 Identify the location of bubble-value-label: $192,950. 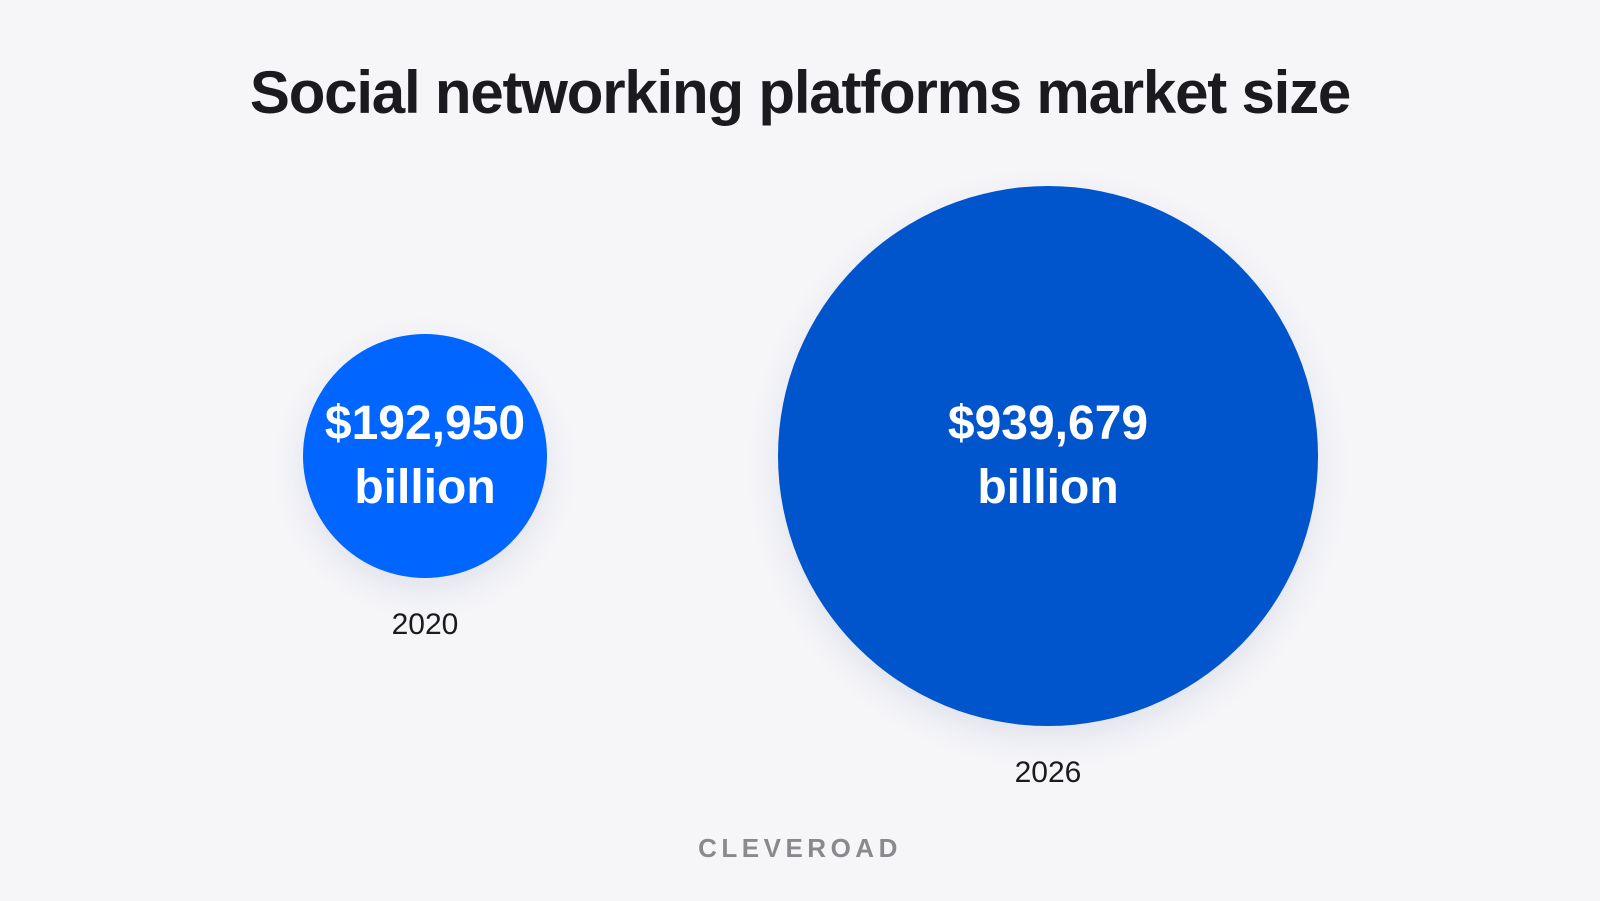
(425, 423).